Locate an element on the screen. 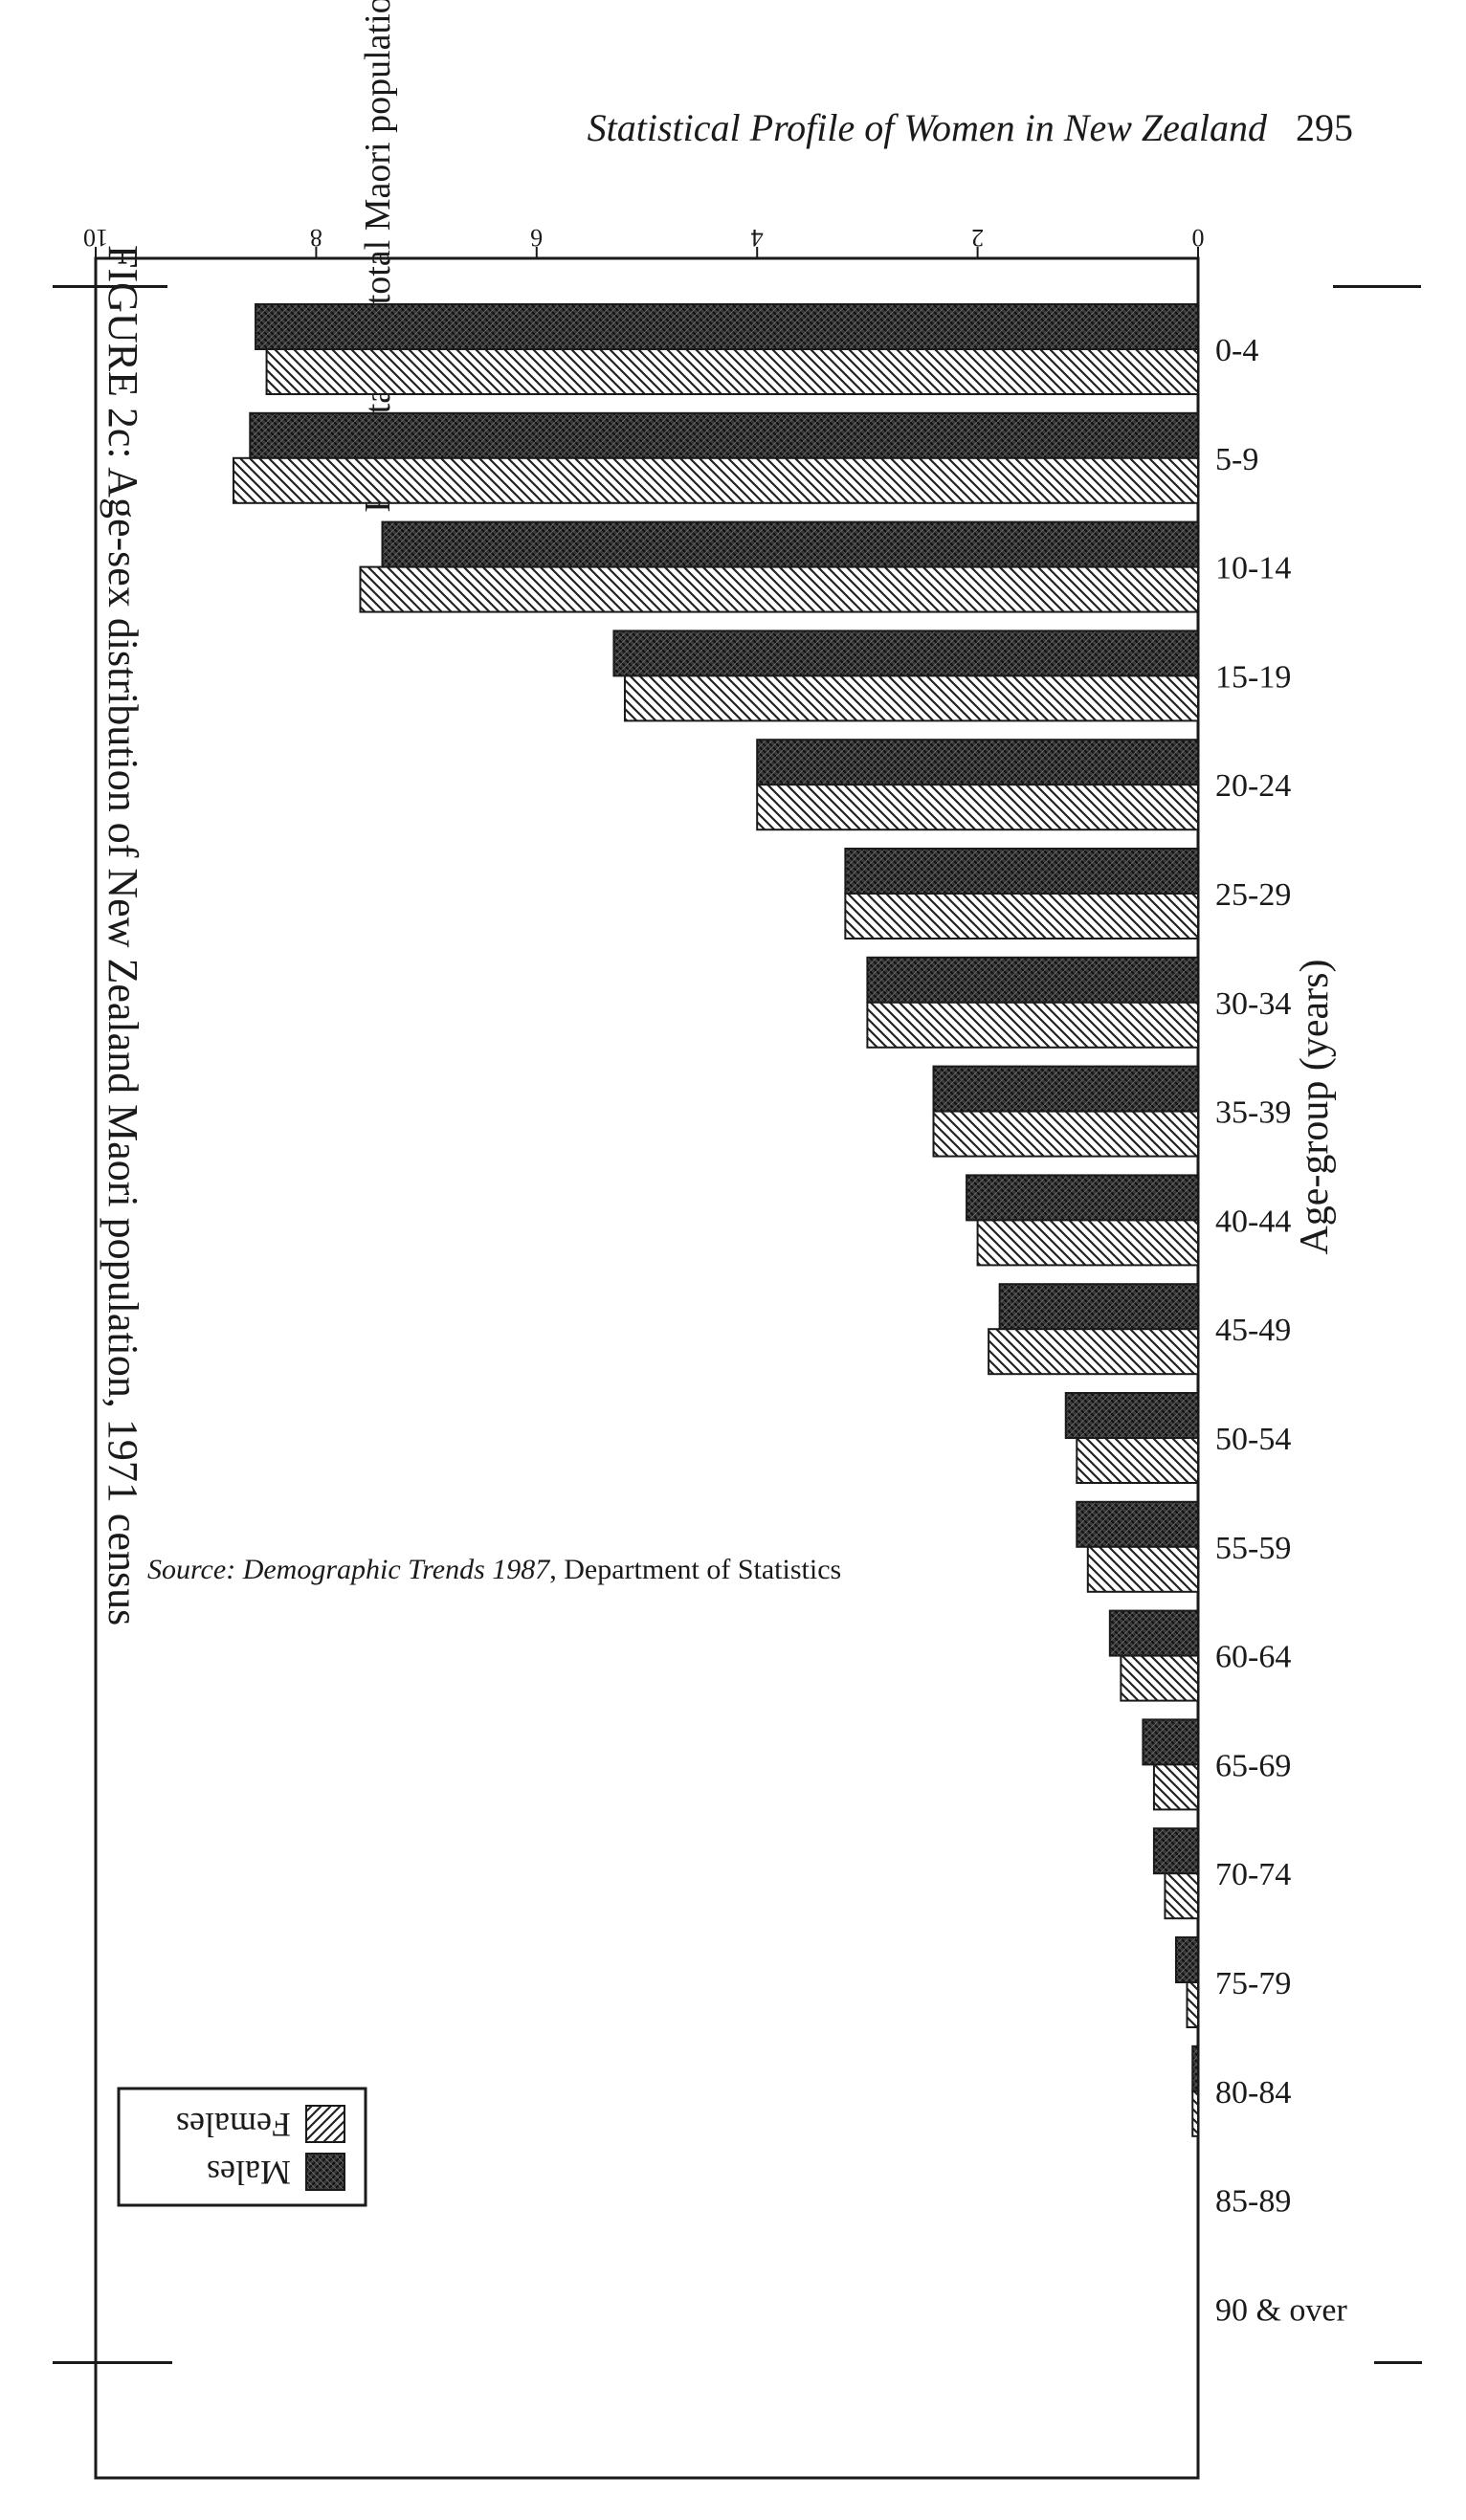 The width and height of the screenshot is (1466, 2520). x-tick-label: 25-29 is located at coordinates (1253, 895).